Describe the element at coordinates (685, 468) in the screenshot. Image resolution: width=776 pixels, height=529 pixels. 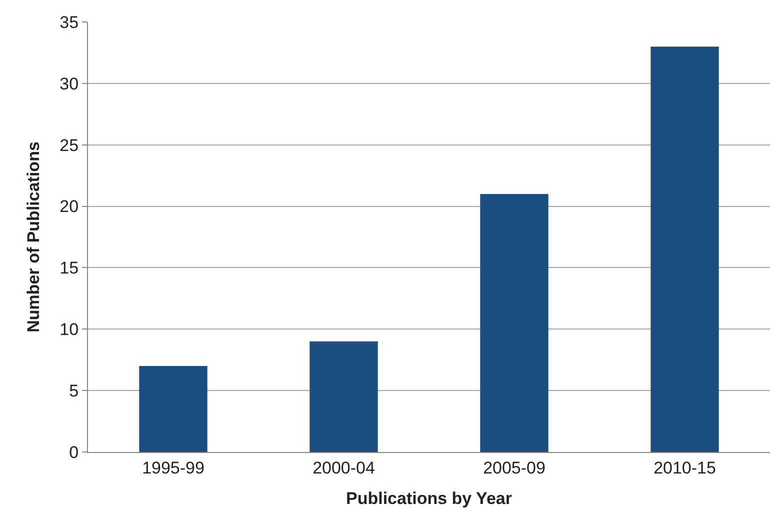
I see `x-tick-label: 2010-15` at that location.